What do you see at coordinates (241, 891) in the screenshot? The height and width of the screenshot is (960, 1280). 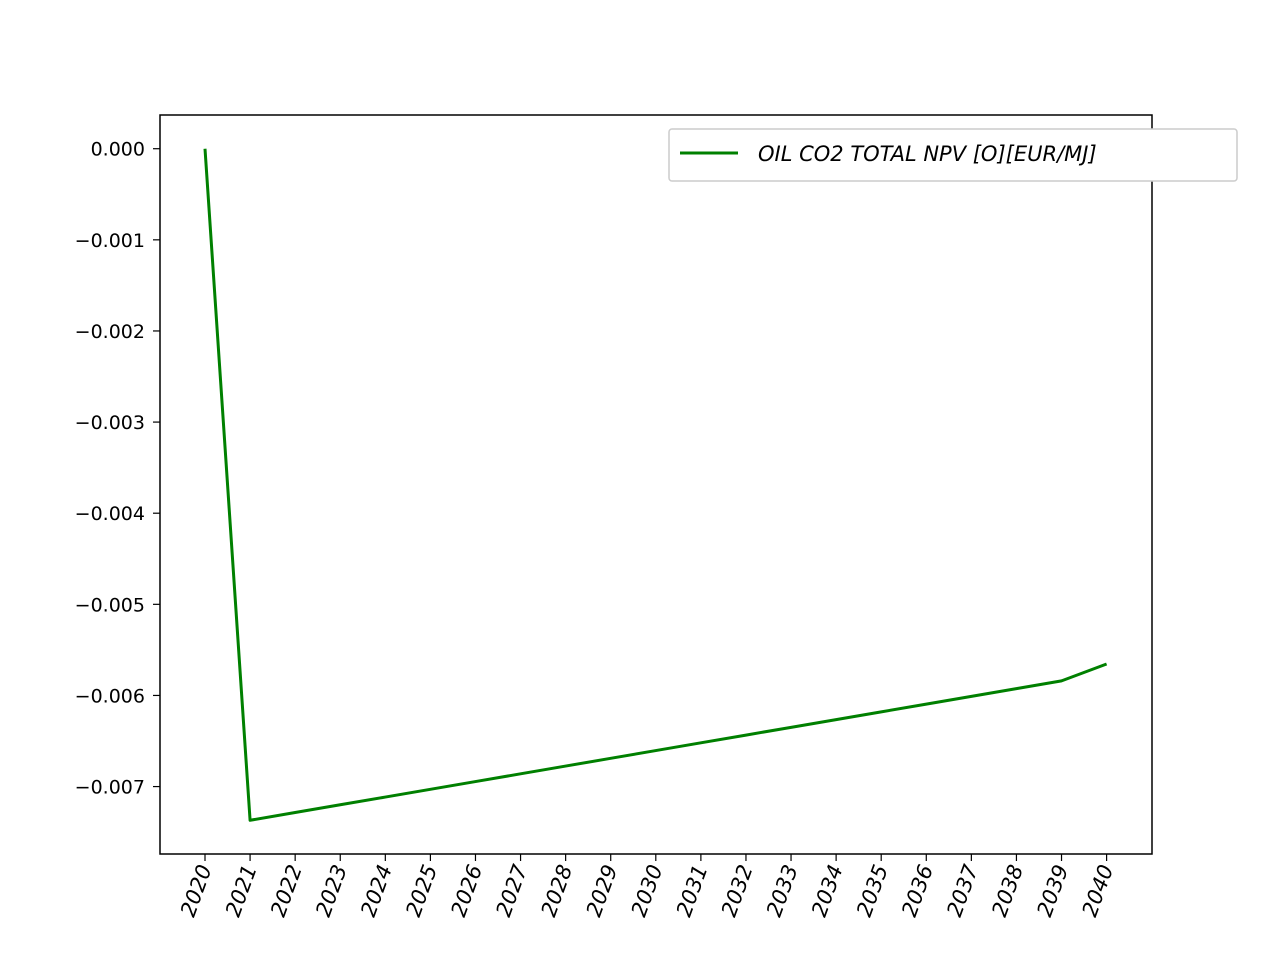 I see `x-tick-label: 2021` at bounding box center [241, 891].